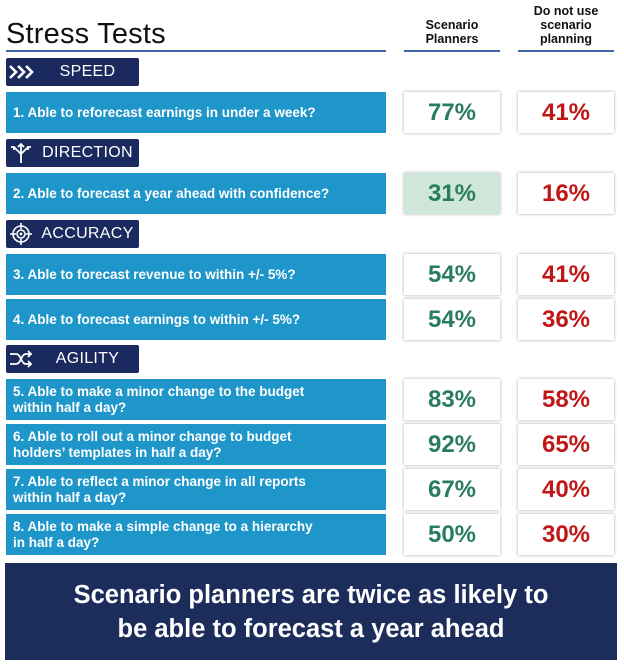 The width and height of the screenshot is (624, 664). What do you see at coordinates (566, 11) in the screenshot?
I see `column-header-line: Do not use` at bounding box center [566, 11].